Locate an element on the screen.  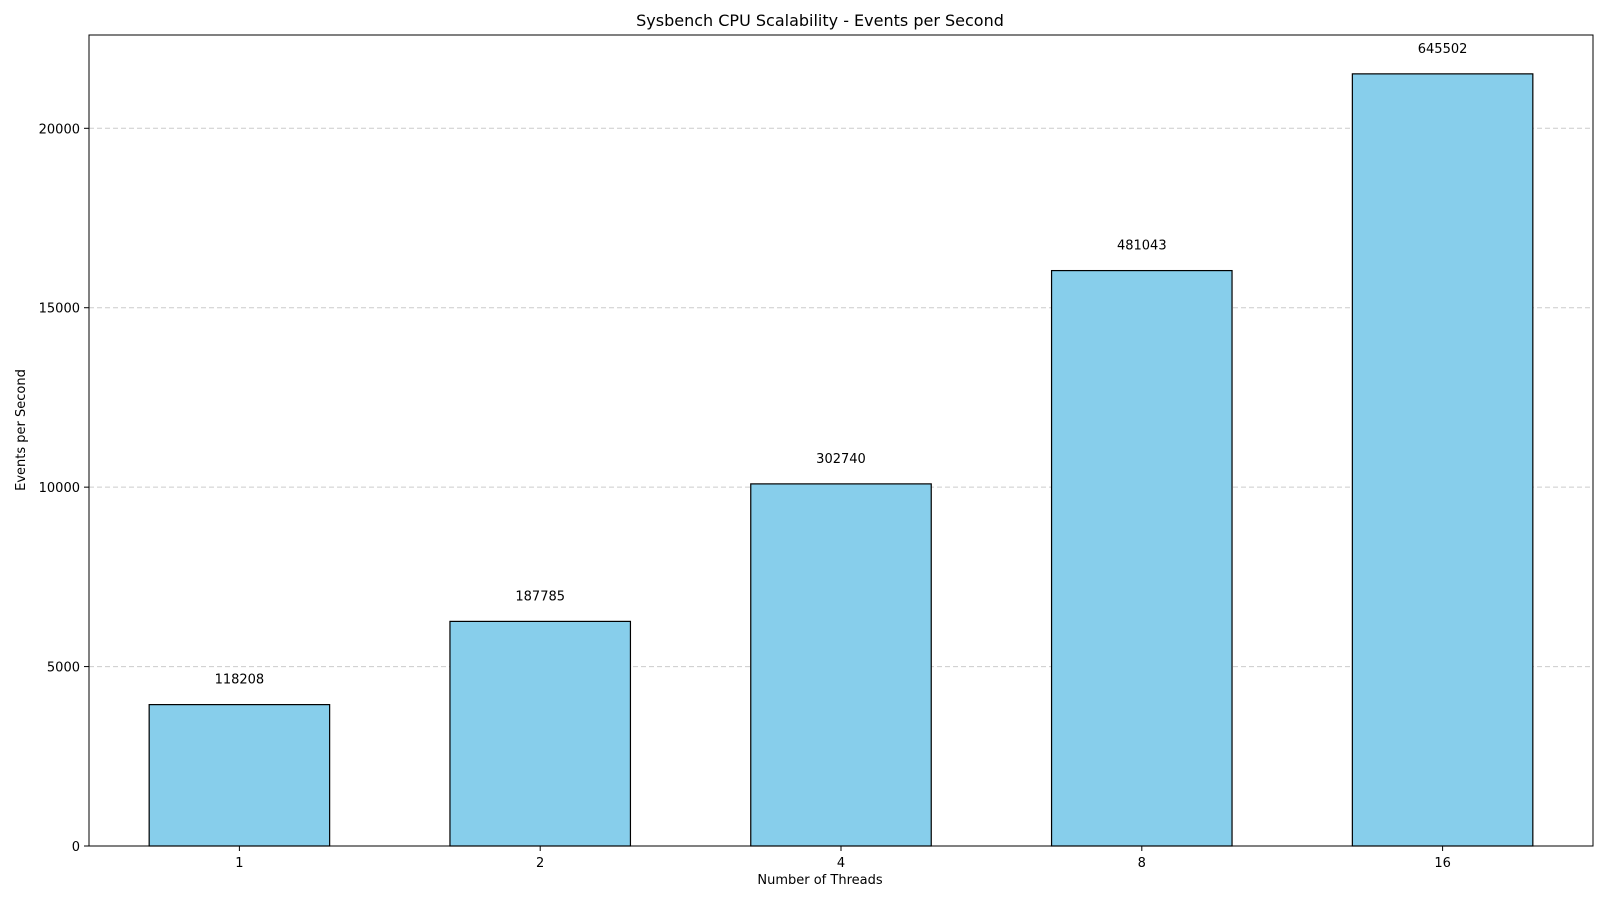
bar-data-label: 302740 is located at coordinates (841, 459).